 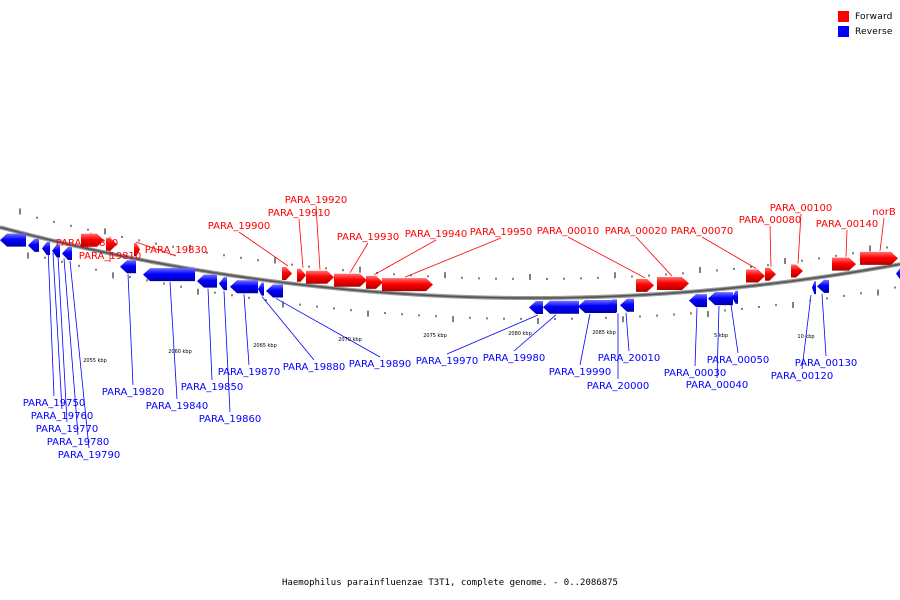 I want to click on legend-item-forward: Forward, so click(x=865, y=16).